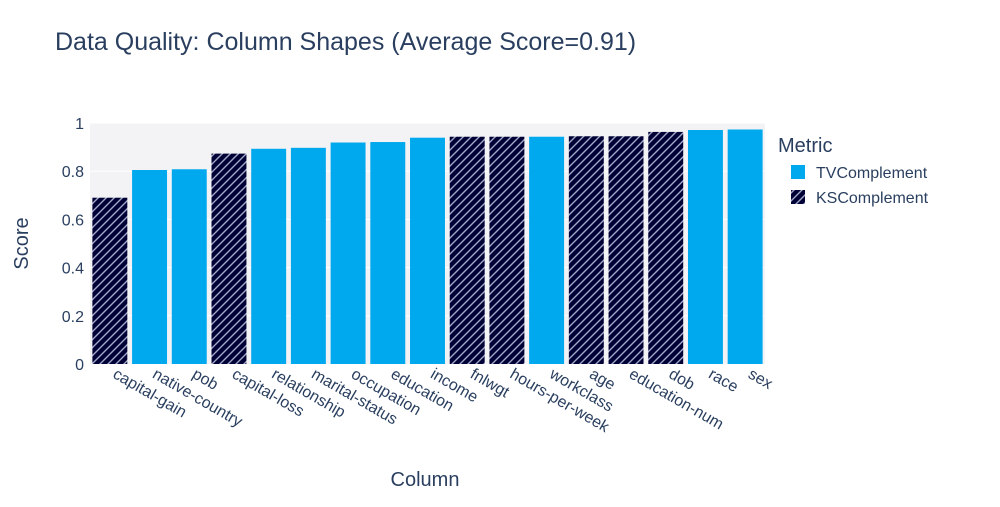 The width and height of the screenshot is (1000, 507). What do you see at coordinates (798, 197) in the screenshot?
I see `legend-swatch-kscomplement` at bounding box center [798, 197].